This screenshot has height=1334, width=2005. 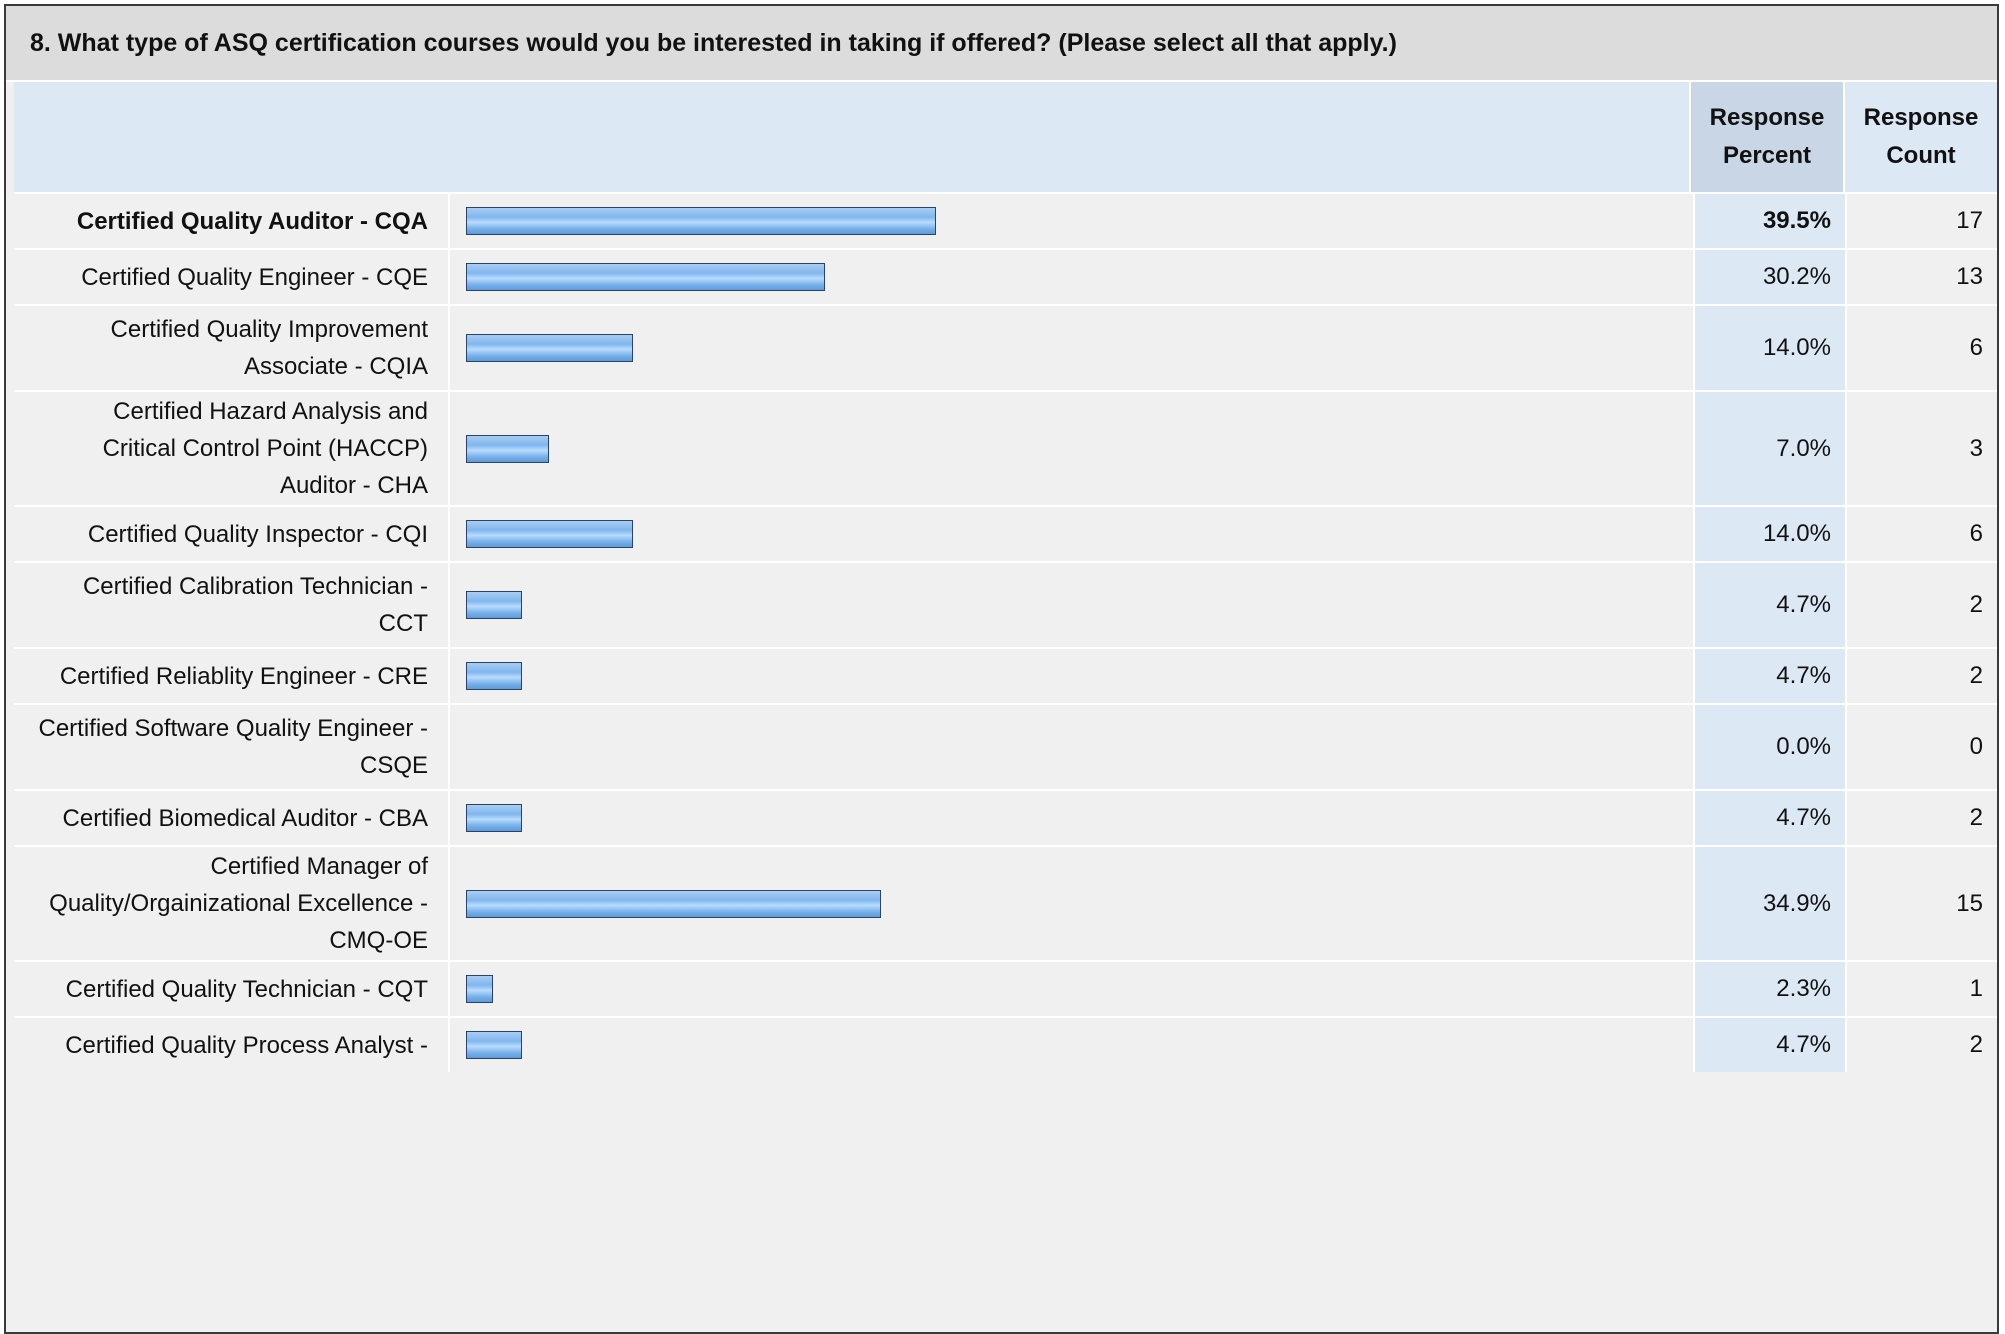 I want to click on header-spacer, so click(x=851, y=137).